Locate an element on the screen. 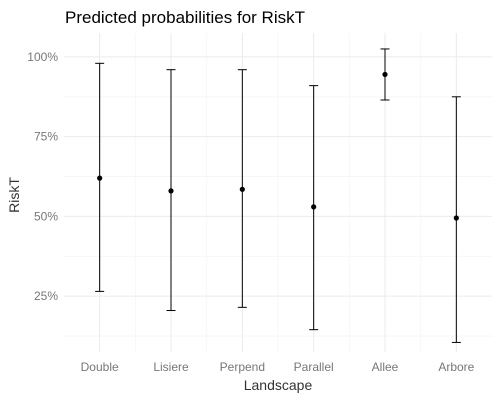  x-tick-label: Perpend is located at coordinates (242, 367).